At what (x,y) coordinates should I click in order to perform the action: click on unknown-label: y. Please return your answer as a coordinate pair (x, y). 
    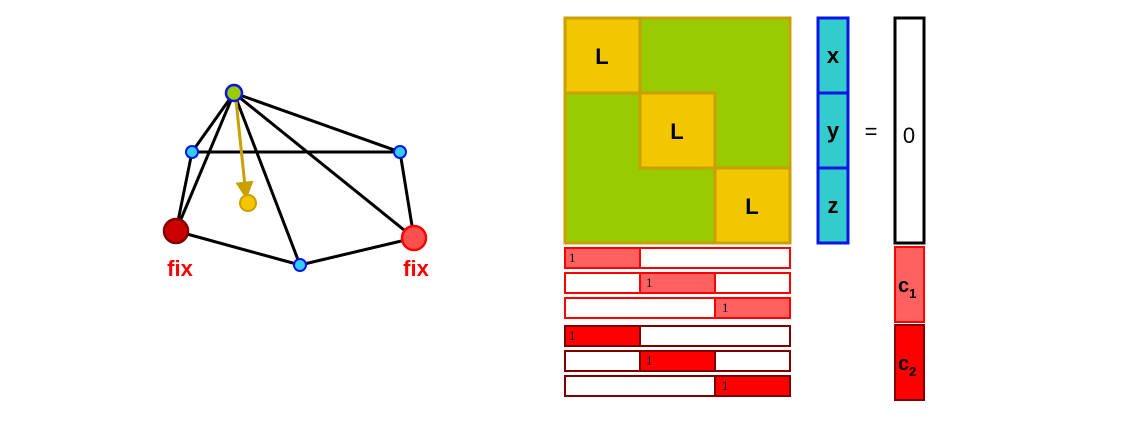
    Looking at the image, I should click on (833, 130).